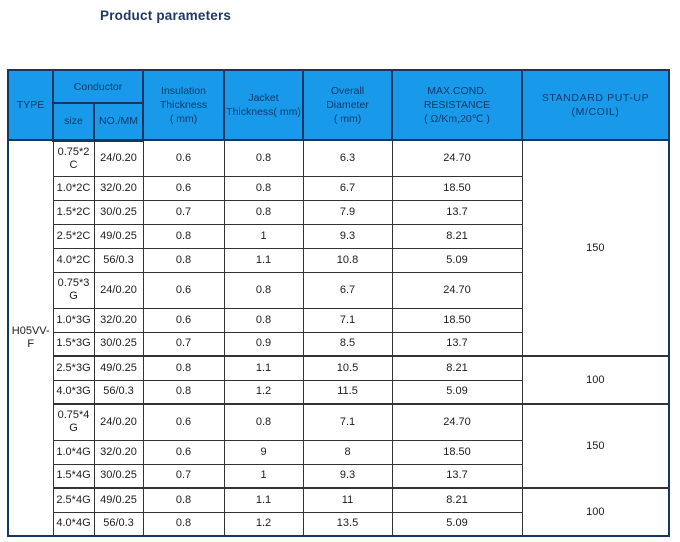 This screenshot has height=542, width=680. Describe the element at coordinates (347, 290) in the screenshot. I see `cell-overall: 6.7` at that location.